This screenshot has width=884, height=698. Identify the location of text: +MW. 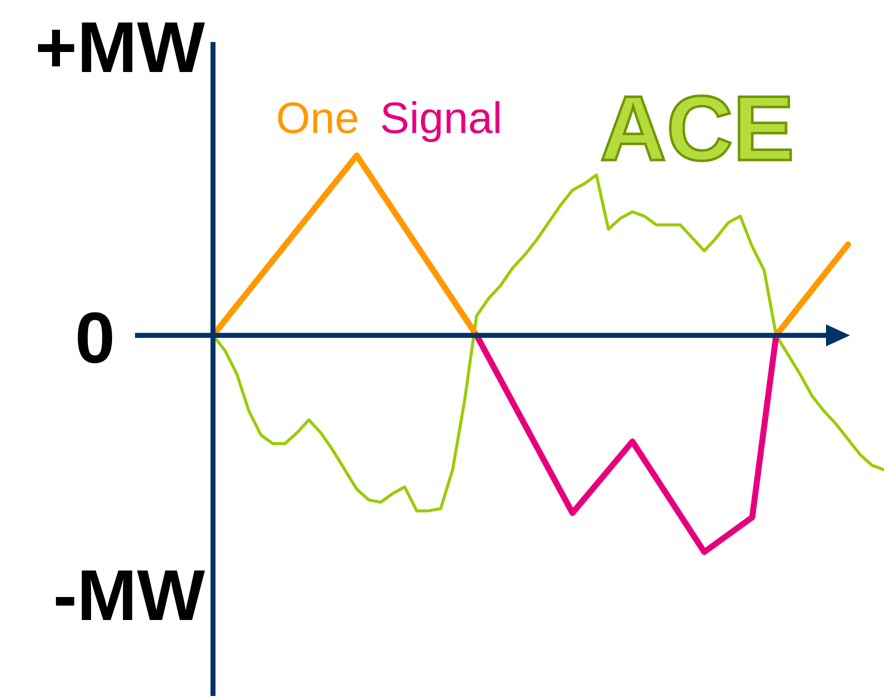
(120, 48).